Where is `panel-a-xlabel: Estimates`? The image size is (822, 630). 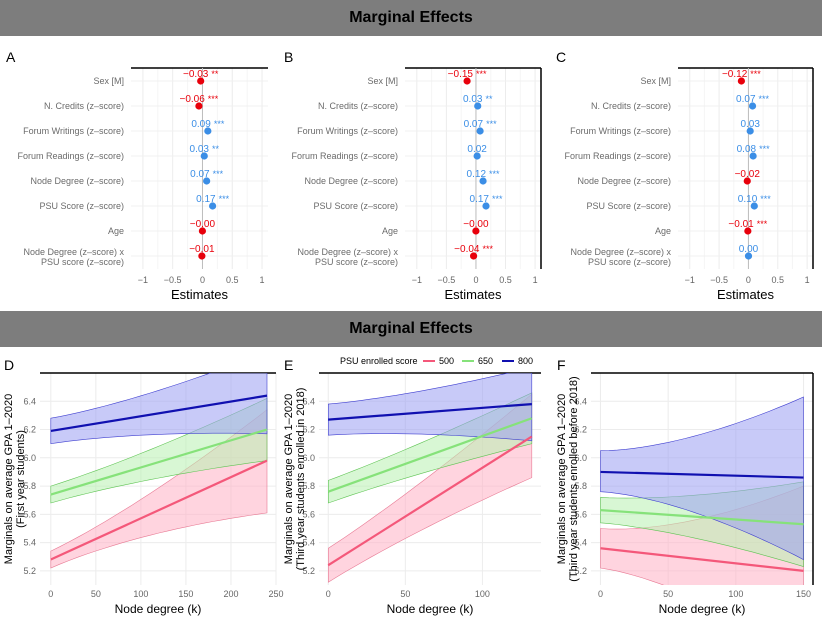
panel-a-xlabel: Estimates is located at coordinates (200, 294).